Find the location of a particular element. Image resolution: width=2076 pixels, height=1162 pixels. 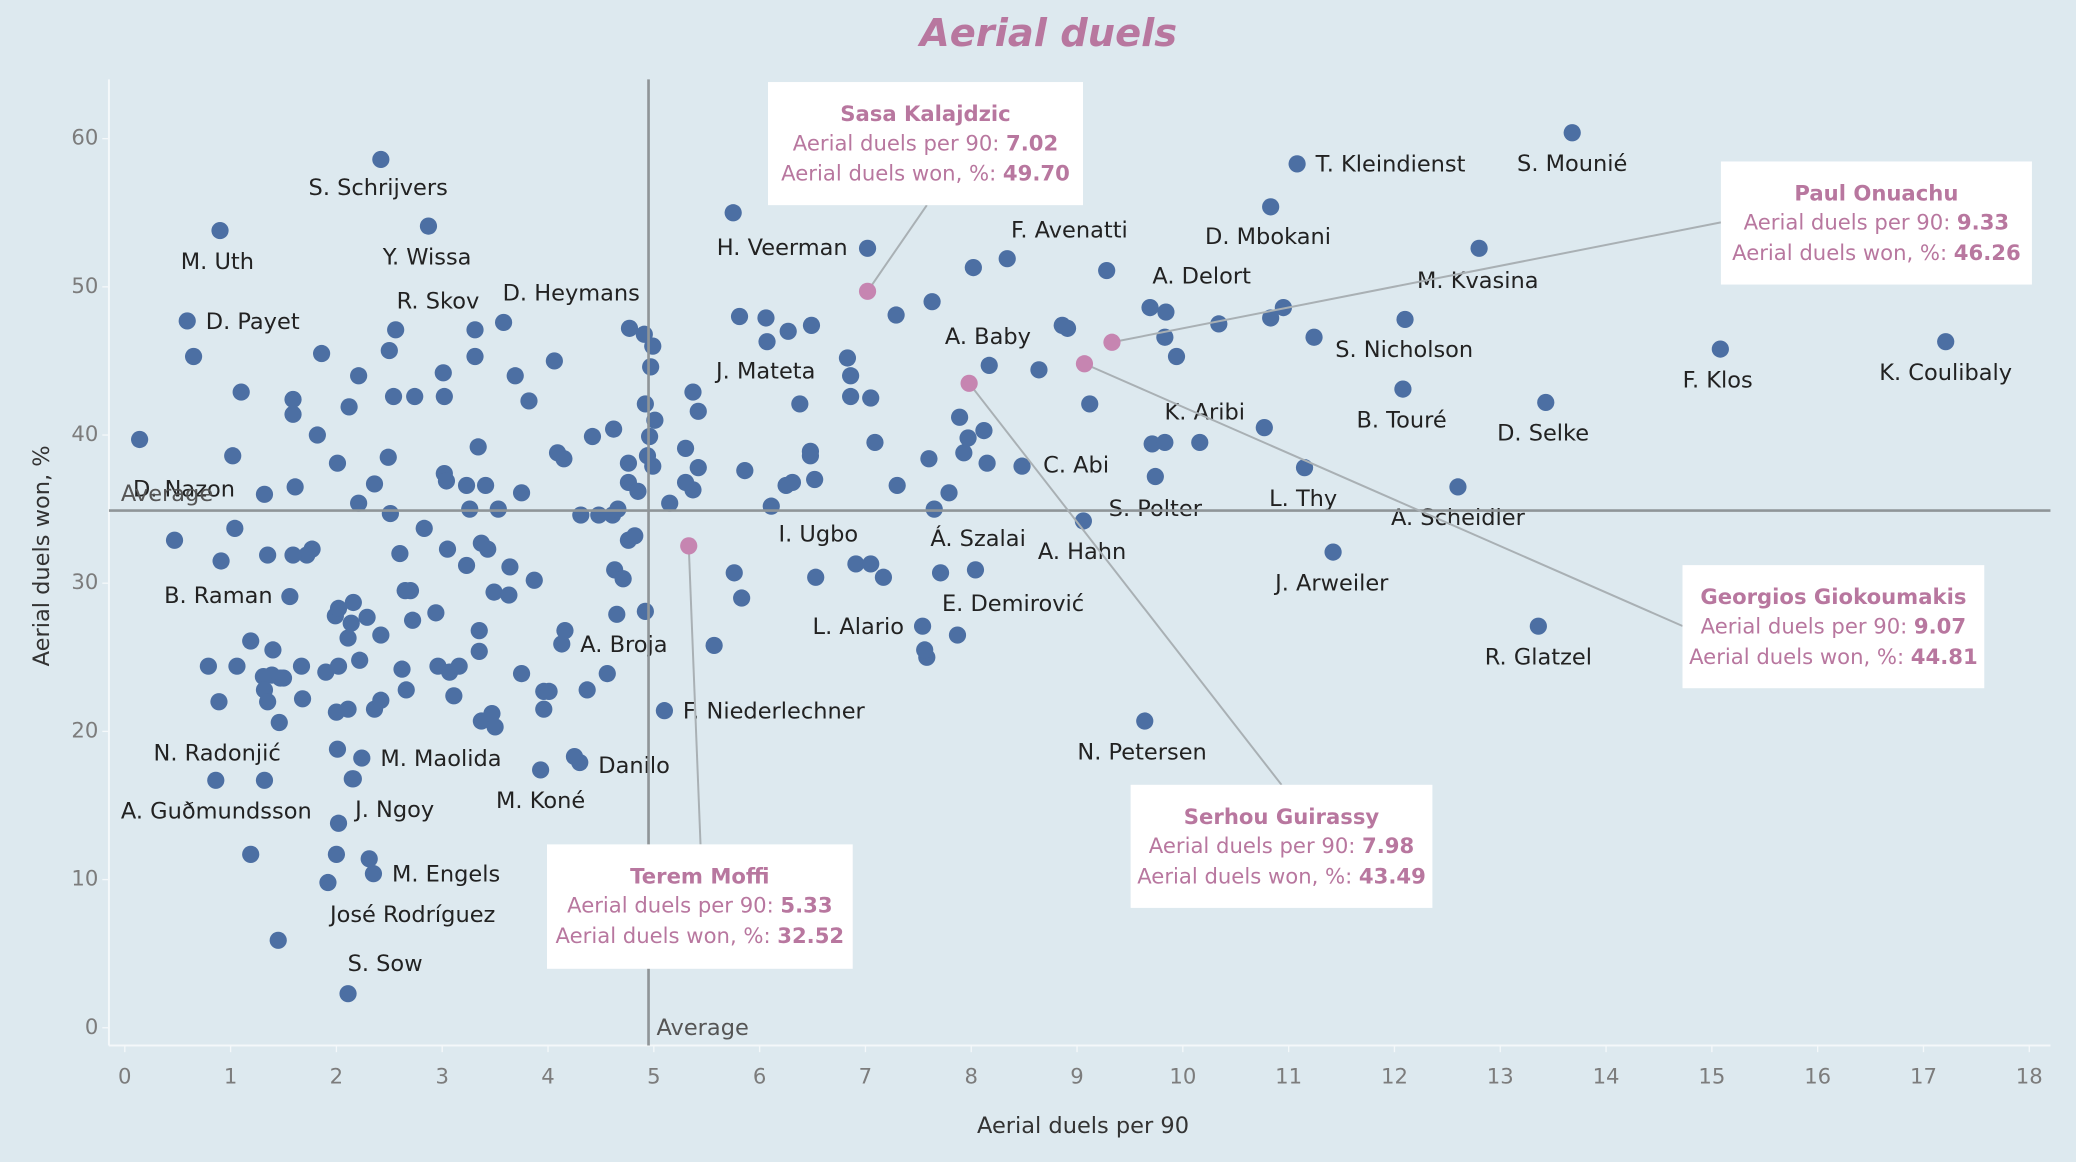

player-label: D. Nazon is located at coordinates (184, 489).